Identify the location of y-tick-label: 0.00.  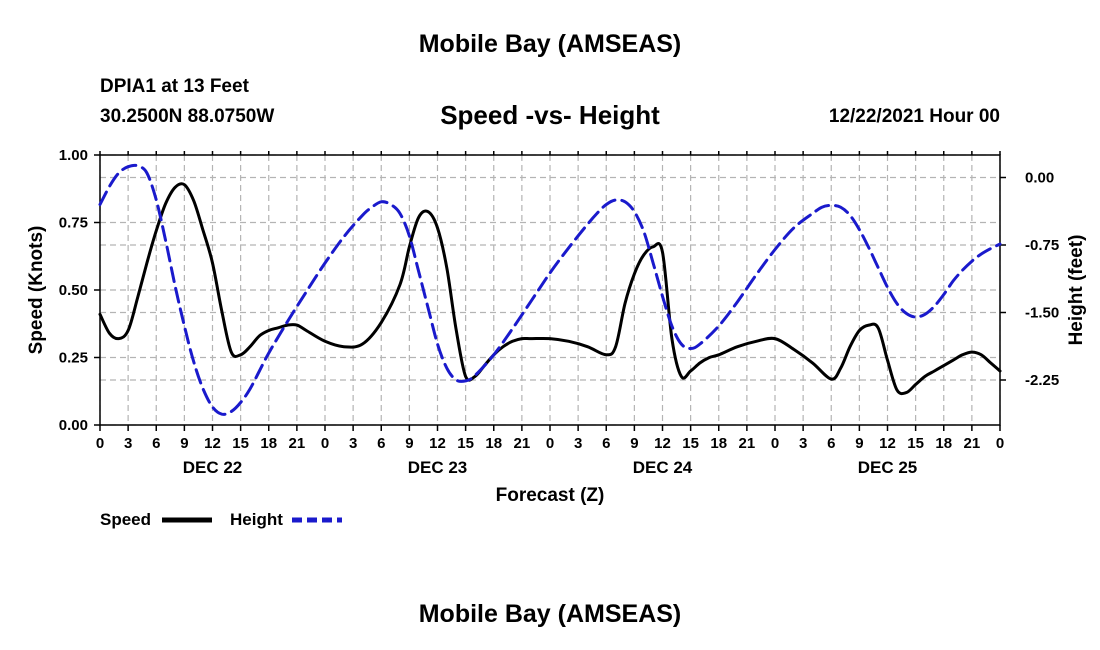
(73, 425).